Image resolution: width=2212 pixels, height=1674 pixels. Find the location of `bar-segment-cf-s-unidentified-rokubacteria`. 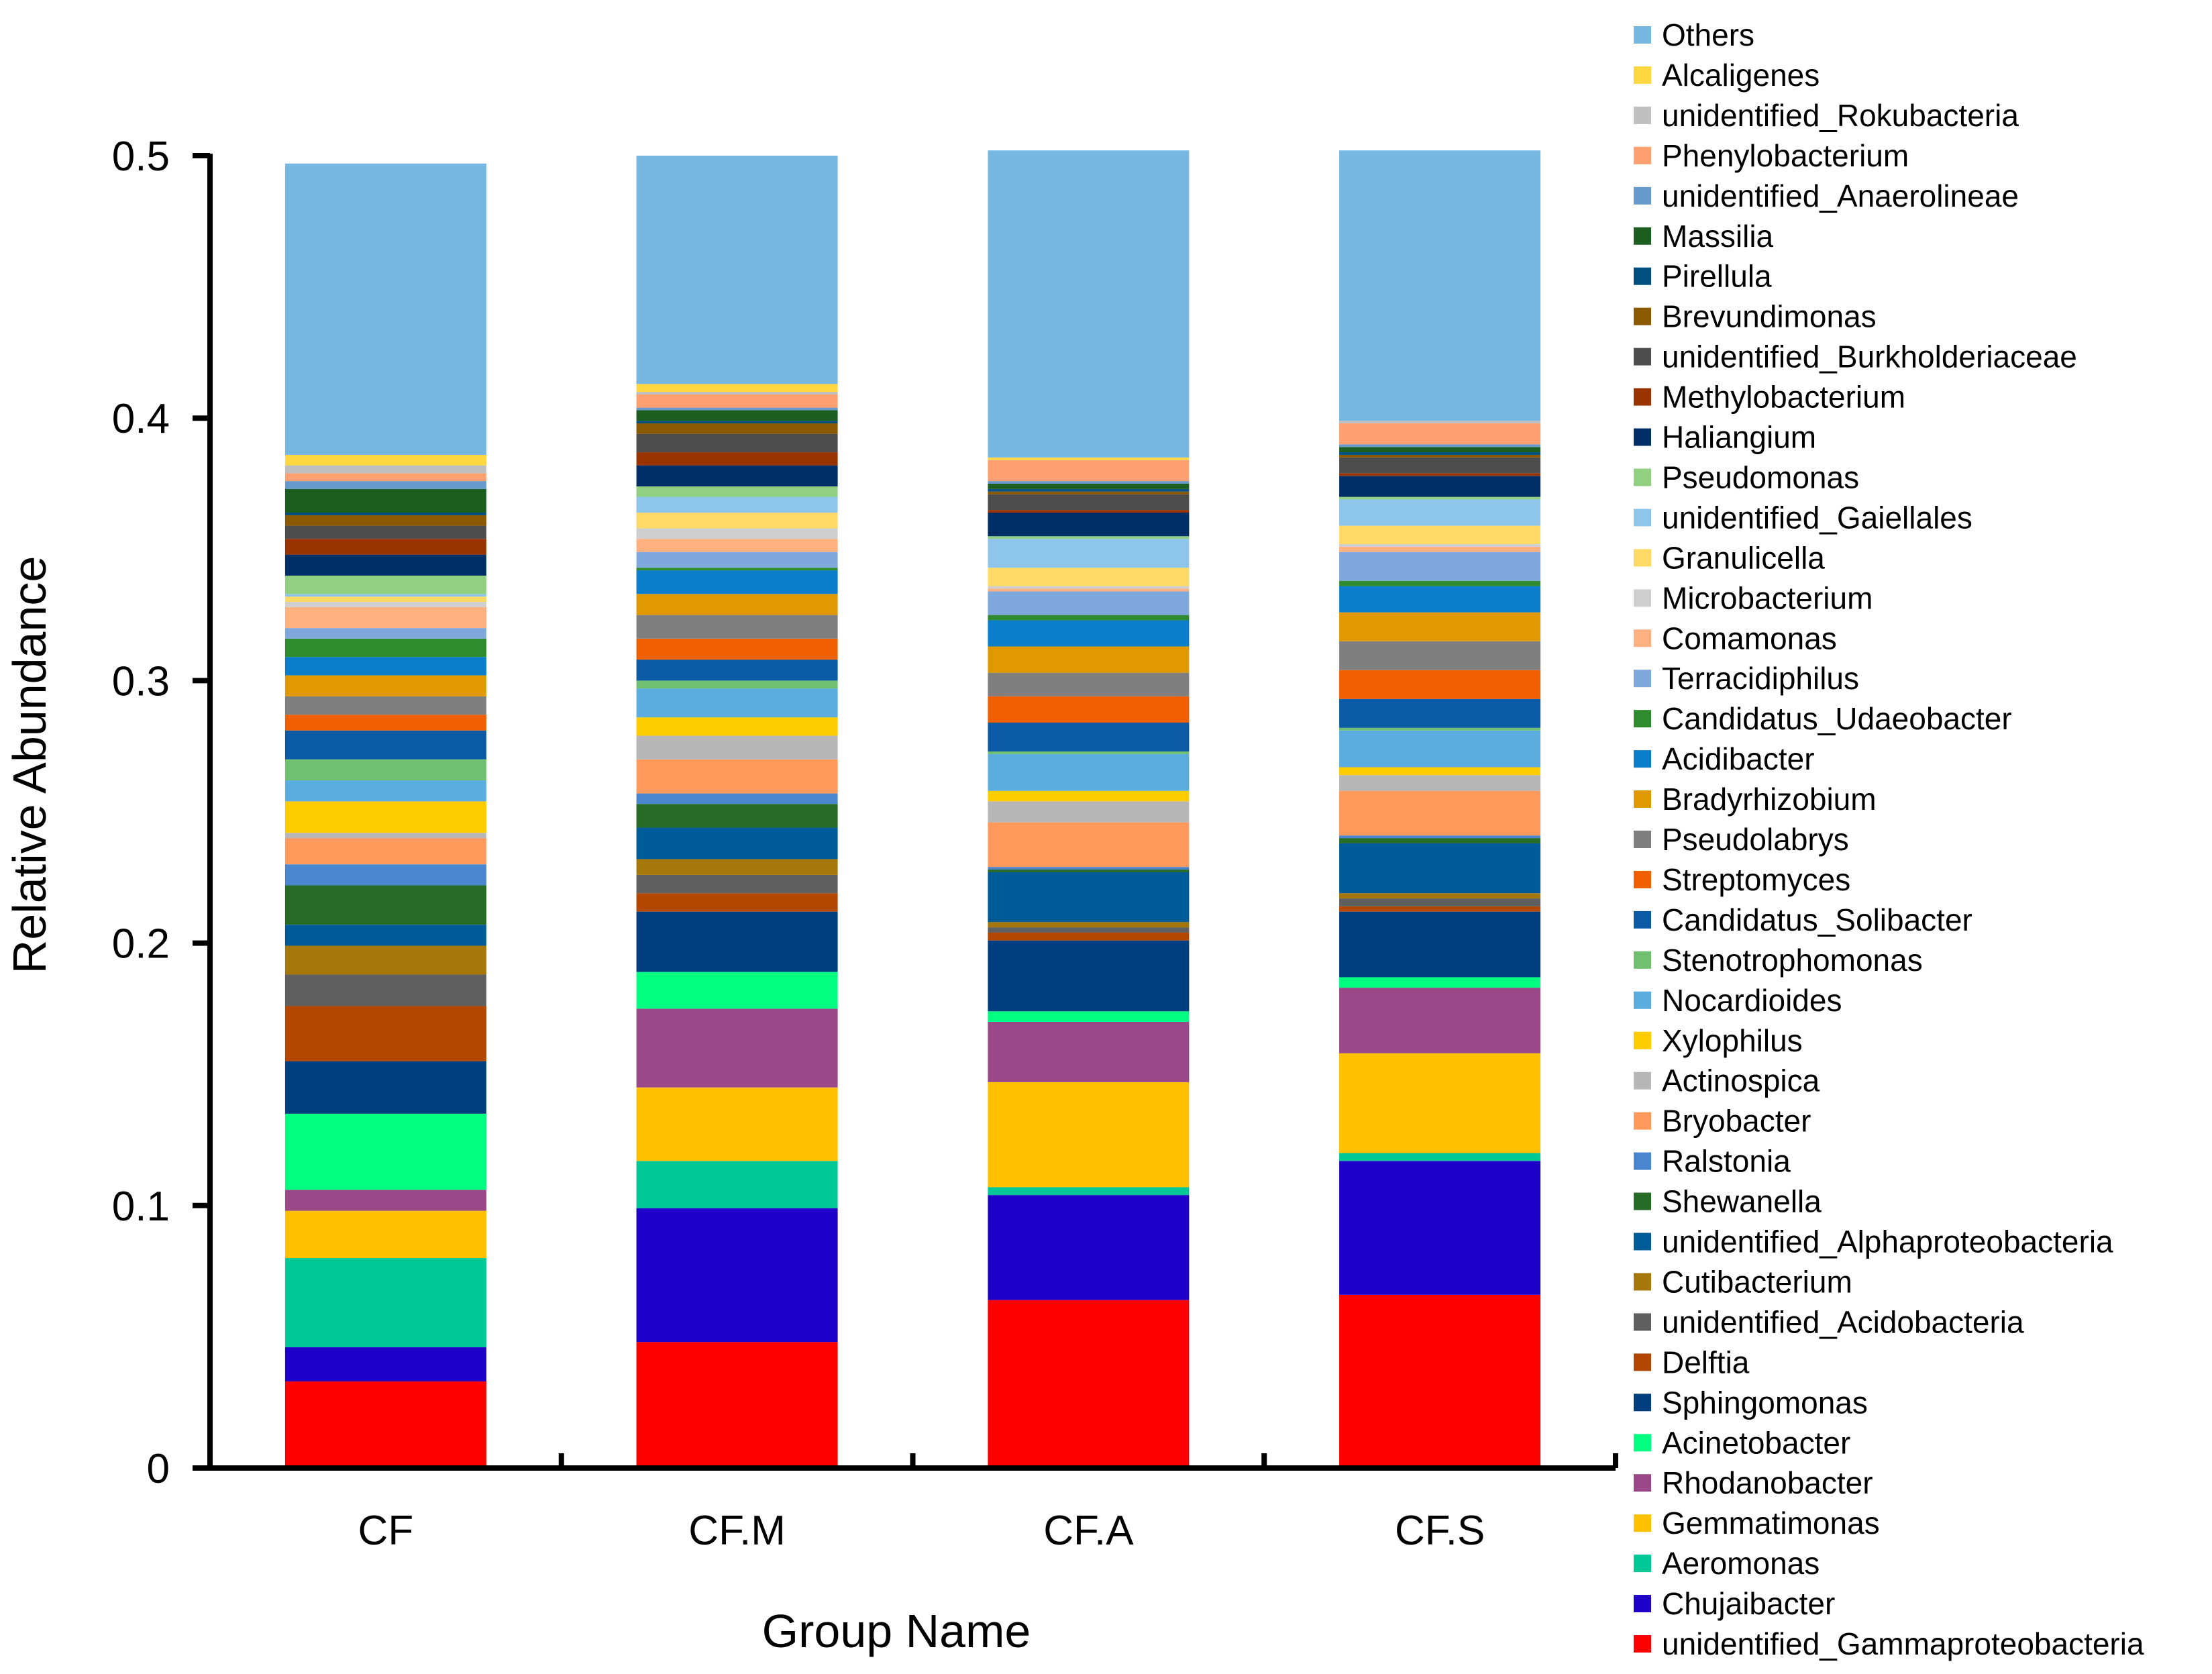

bar-segment-cf-s-unidentified-rokubacteria is located at coordinates (1440, 422).